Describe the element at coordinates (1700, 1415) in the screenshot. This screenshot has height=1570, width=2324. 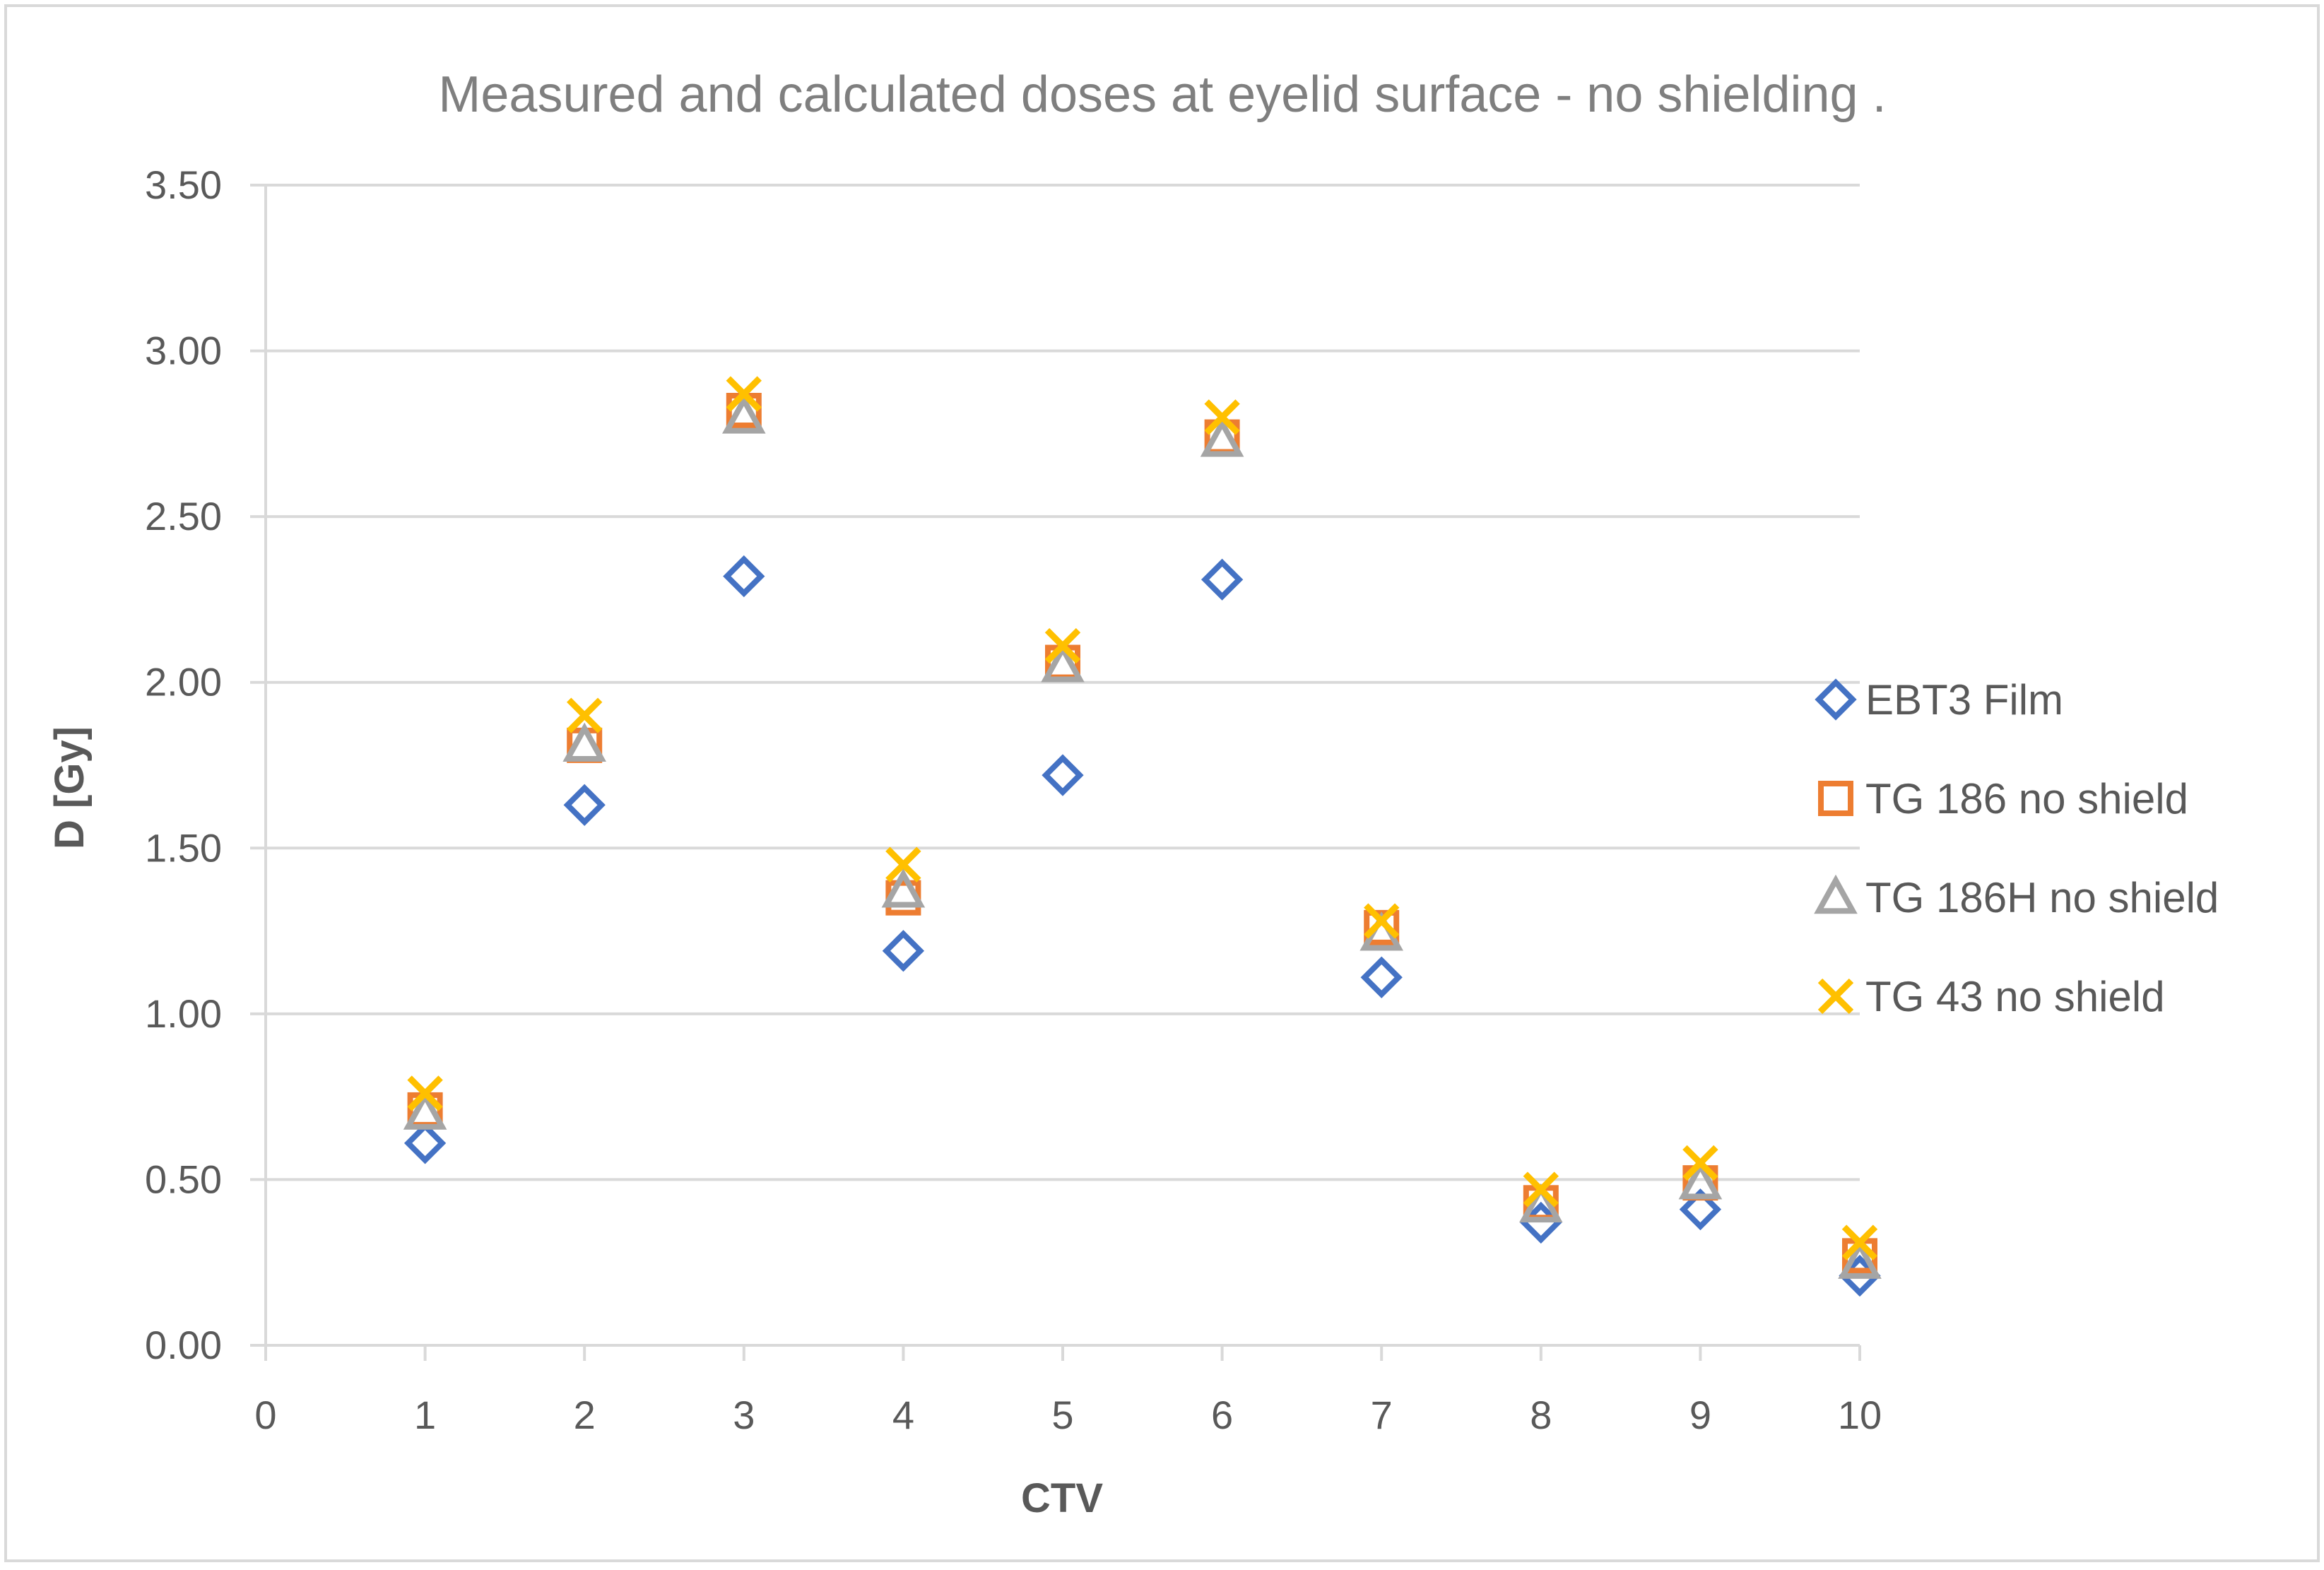
I see `x-tick-label-9: 9` at that location.